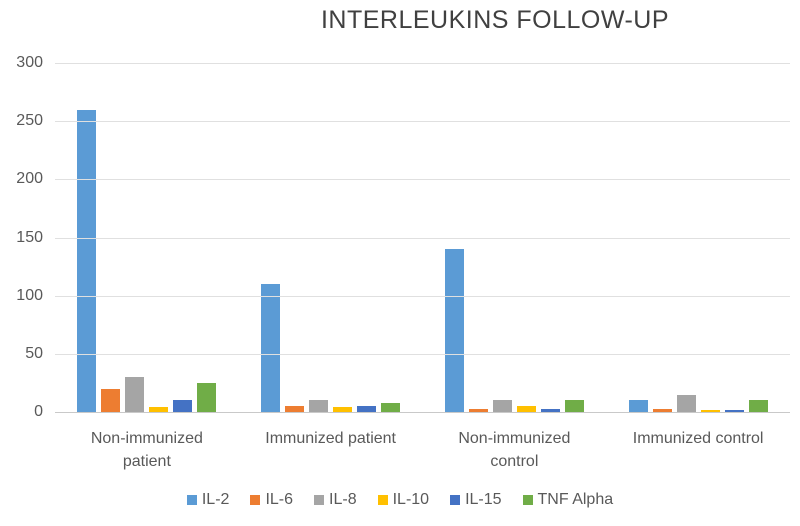  I want to click on x-category: Non-immunized patient, so click(147, 450).